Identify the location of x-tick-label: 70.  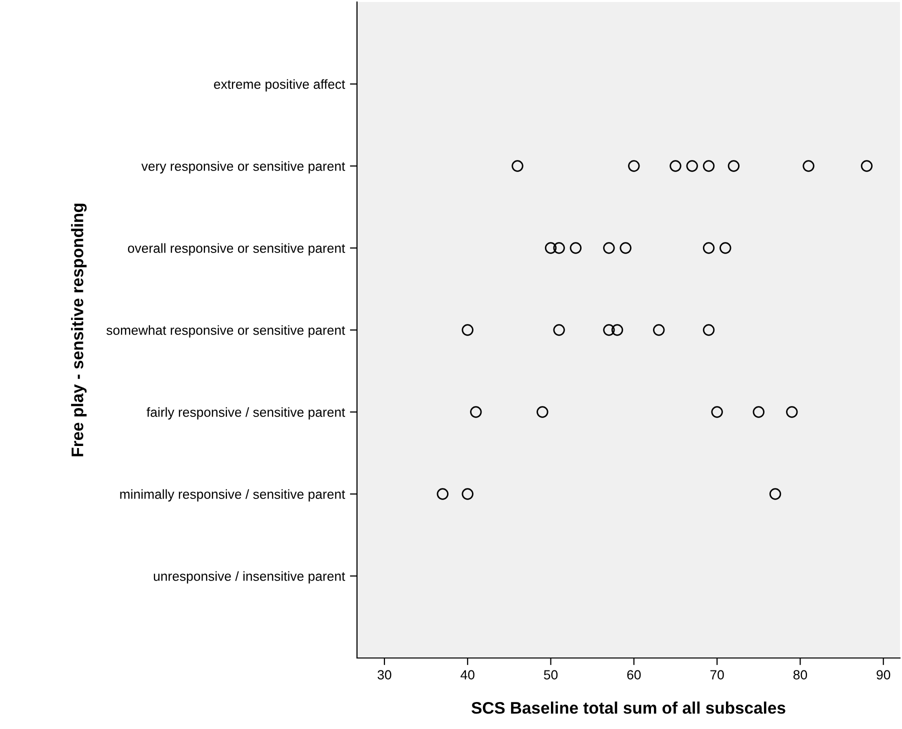
(717, 675).